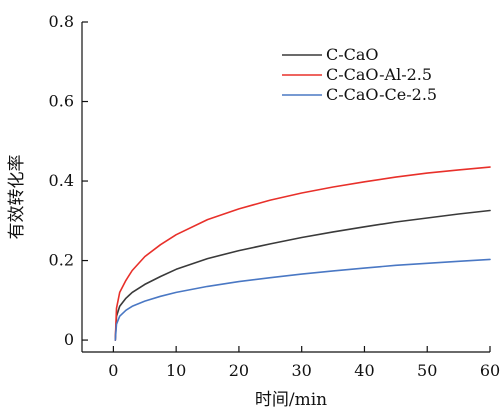 Image resolution: width=501 pixels, height=415 pixels. I want to click on y-axis-title: 有效转化率, so click(17, 197).